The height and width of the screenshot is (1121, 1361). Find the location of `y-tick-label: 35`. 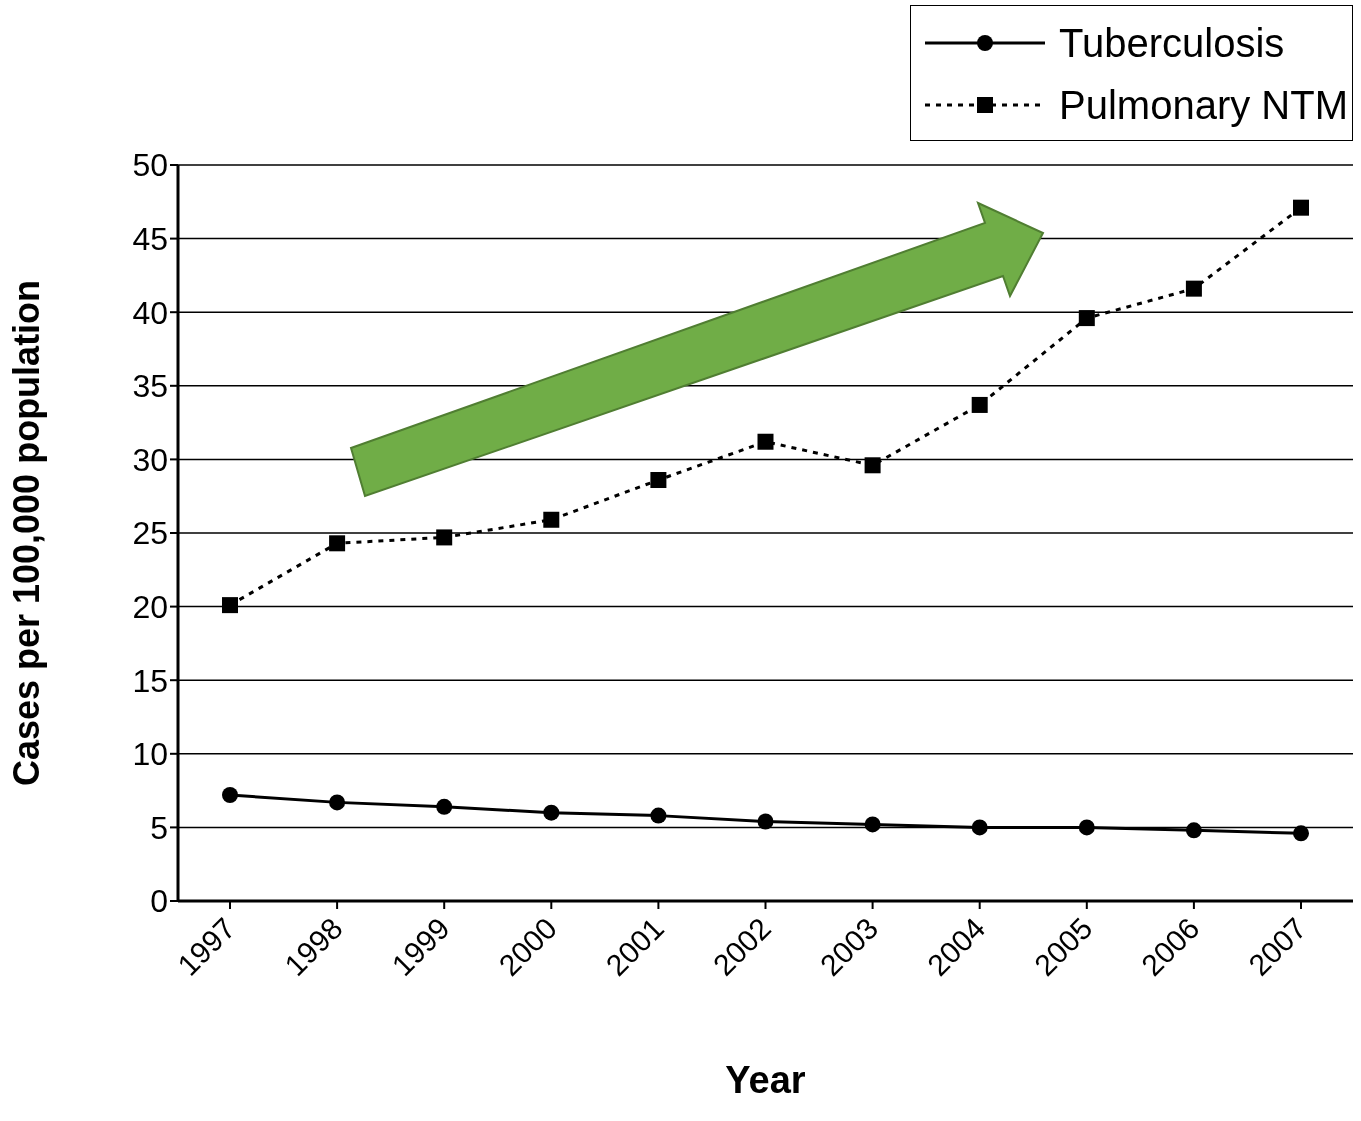

y-tick-label: 35 is located at coordinates (150, 386).